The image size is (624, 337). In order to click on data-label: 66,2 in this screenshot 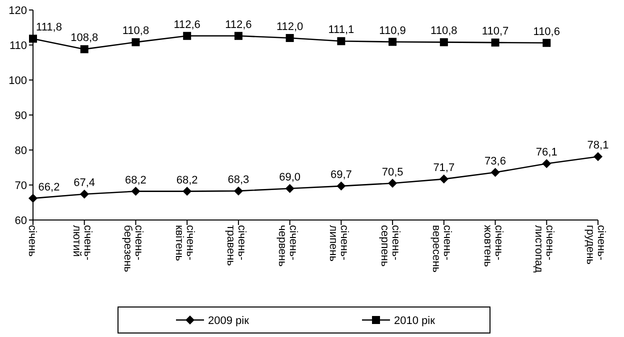, I will do `click(49, 187)`.